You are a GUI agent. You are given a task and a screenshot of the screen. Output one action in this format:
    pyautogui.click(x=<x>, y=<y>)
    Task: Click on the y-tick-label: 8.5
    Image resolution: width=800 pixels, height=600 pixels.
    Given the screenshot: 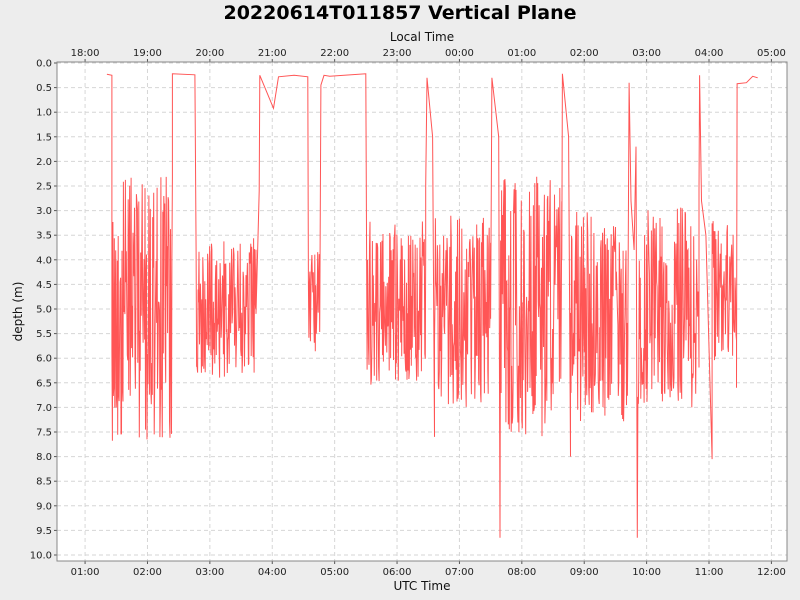 What is the action you would take?
    pyautogui.click(x=44, y=482)
    